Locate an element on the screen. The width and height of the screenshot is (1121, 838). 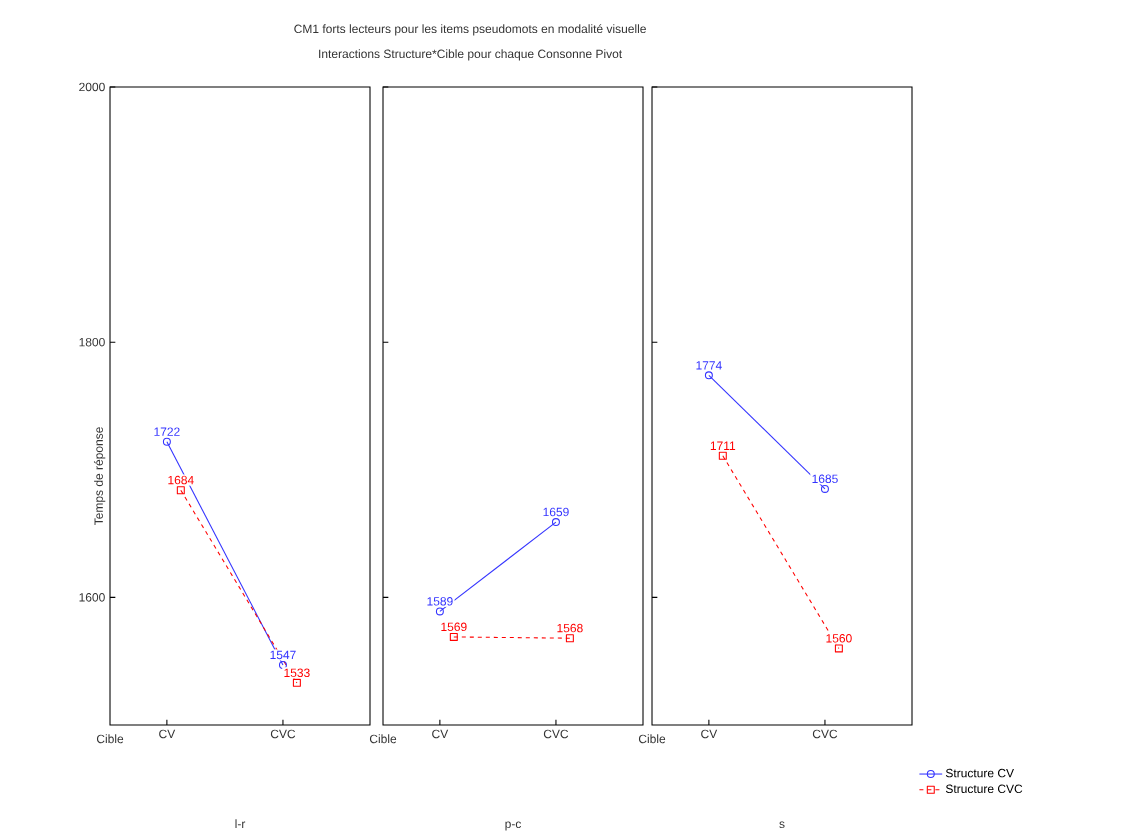
data-label: 1659 is located at coordinates (556, 512).